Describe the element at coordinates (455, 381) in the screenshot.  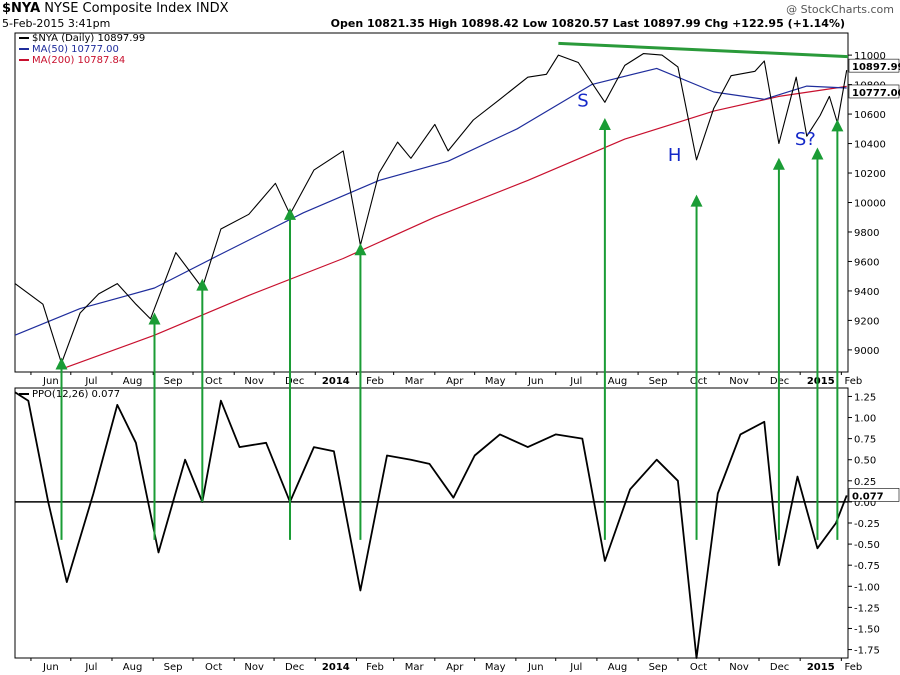
I see `price-xtick-label: Apr` at that location.